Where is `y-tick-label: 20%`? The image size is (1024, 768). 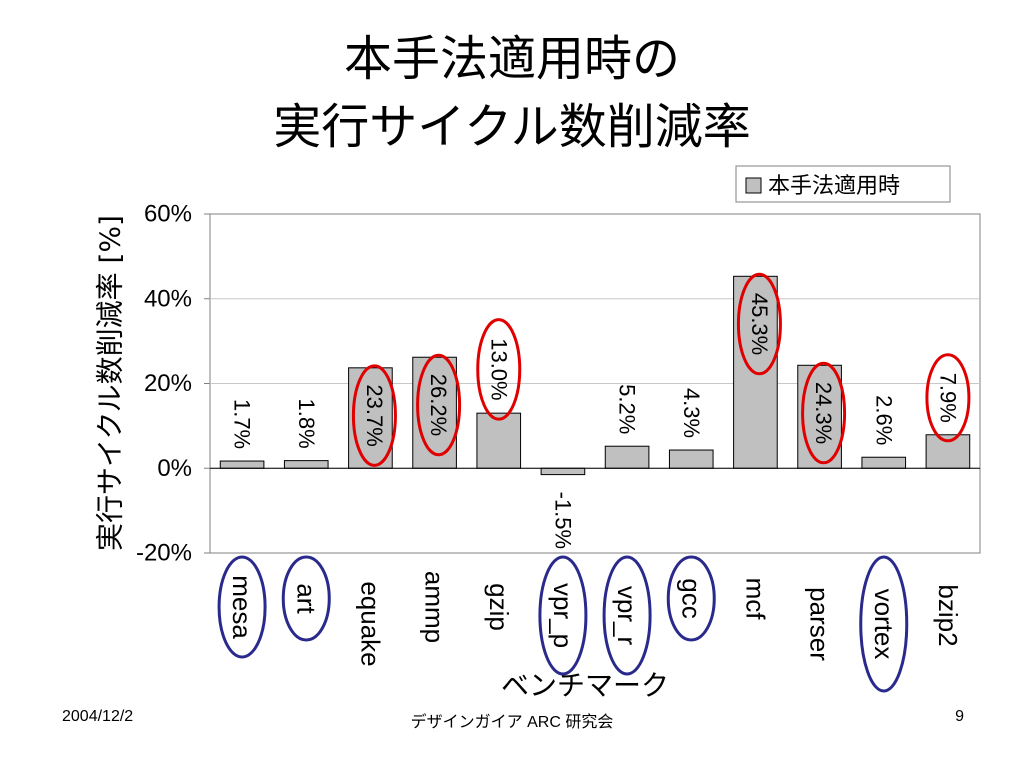
y-tick-label: 20% is located at coordinates (168, 383).